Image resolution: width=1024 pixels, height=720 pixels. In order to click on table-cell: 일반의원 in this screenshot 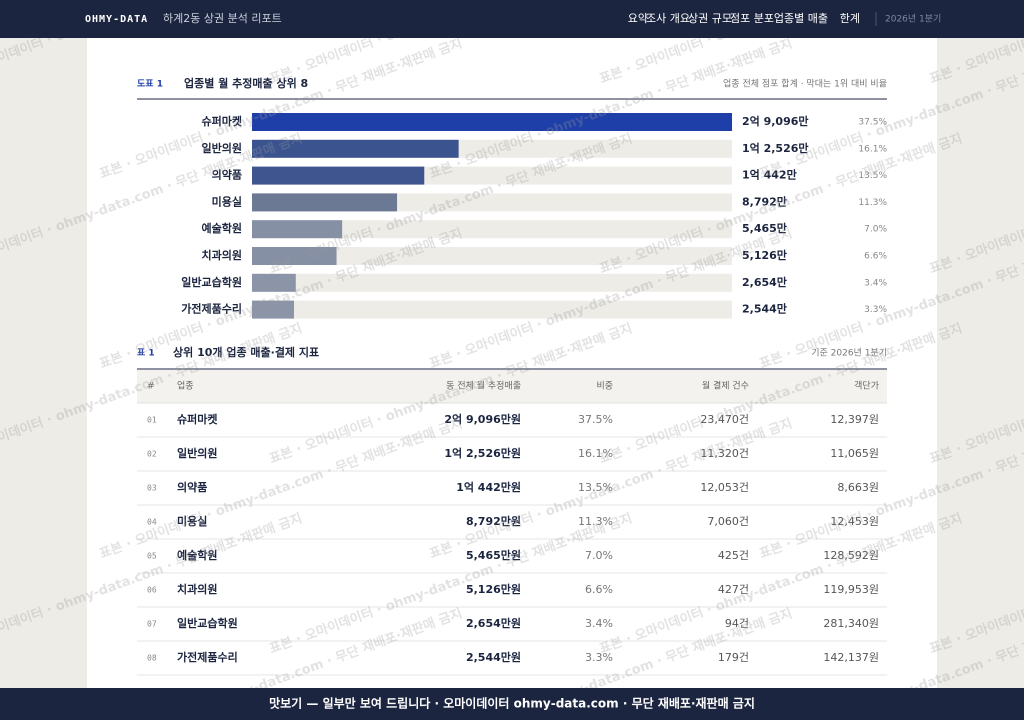, I will do `click(197, 453)`.